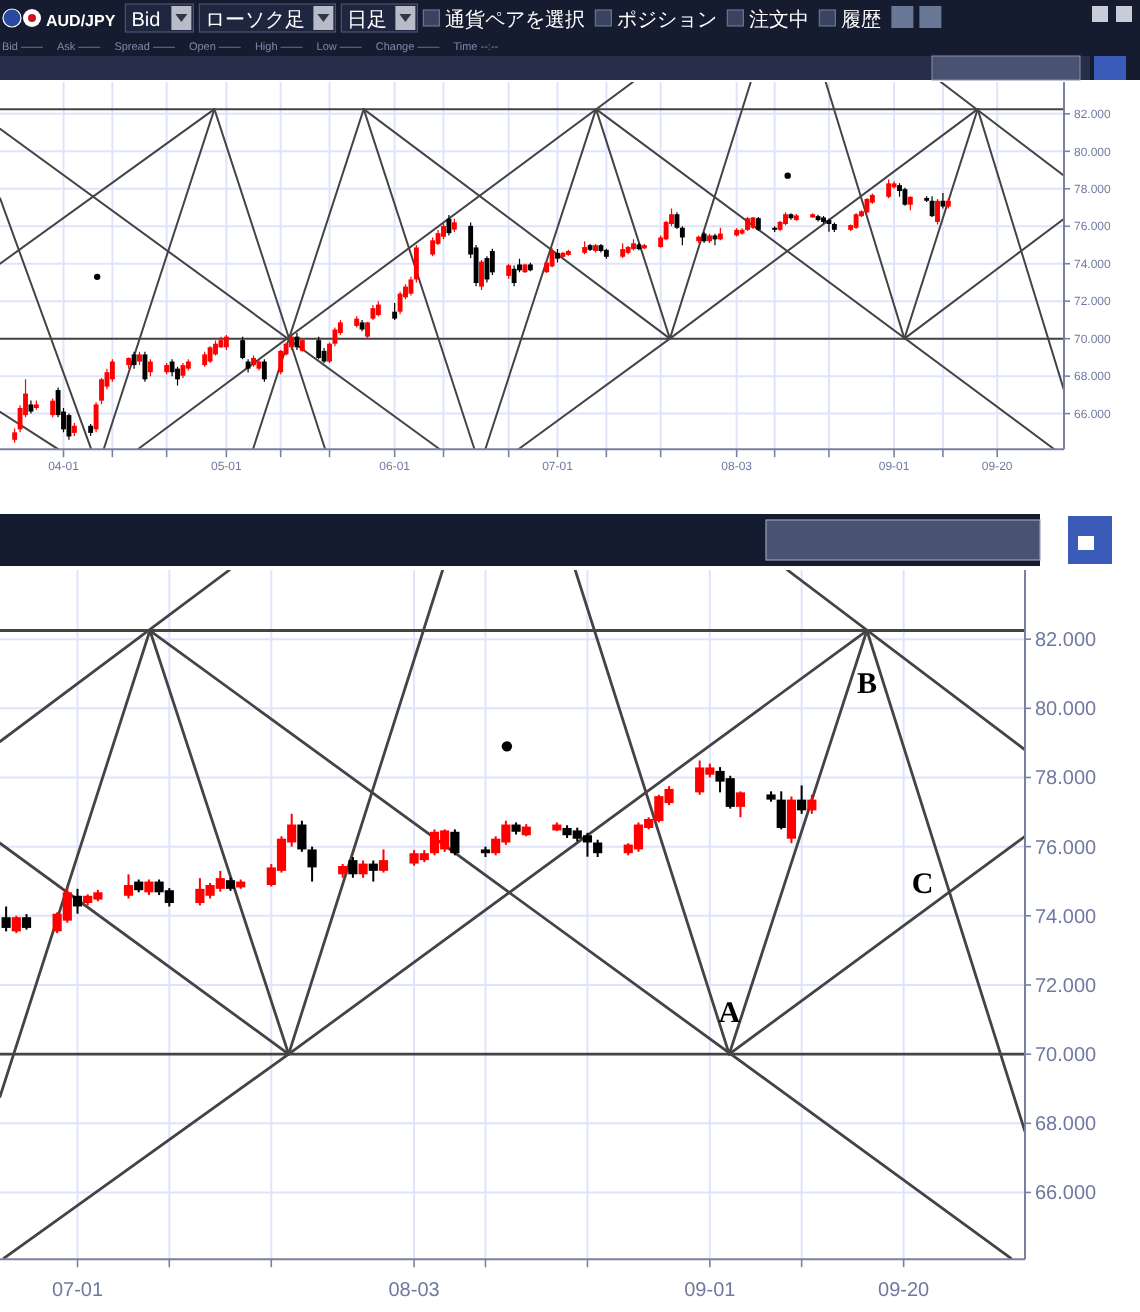  Describe the element at coordinates (729, 1014) in the screenshot. I see `annotation: A` at that location.